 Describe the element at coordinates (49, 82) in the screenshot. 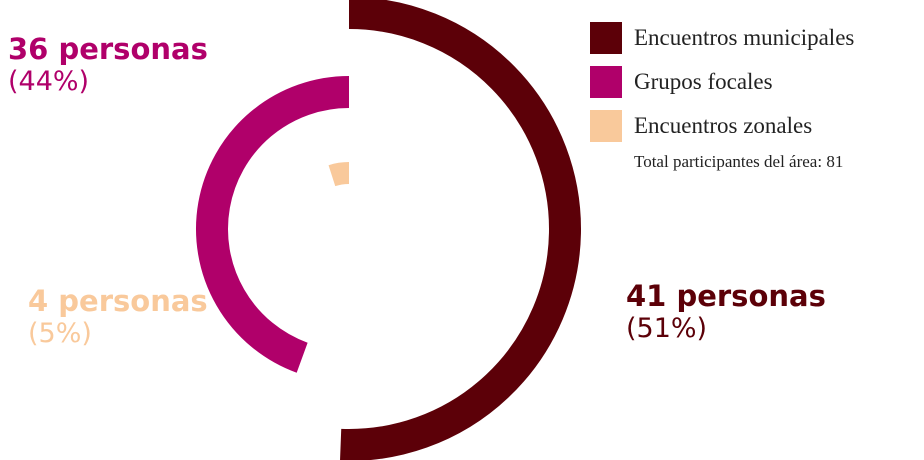

I see `data-label-percentage: (44%)` at that location.